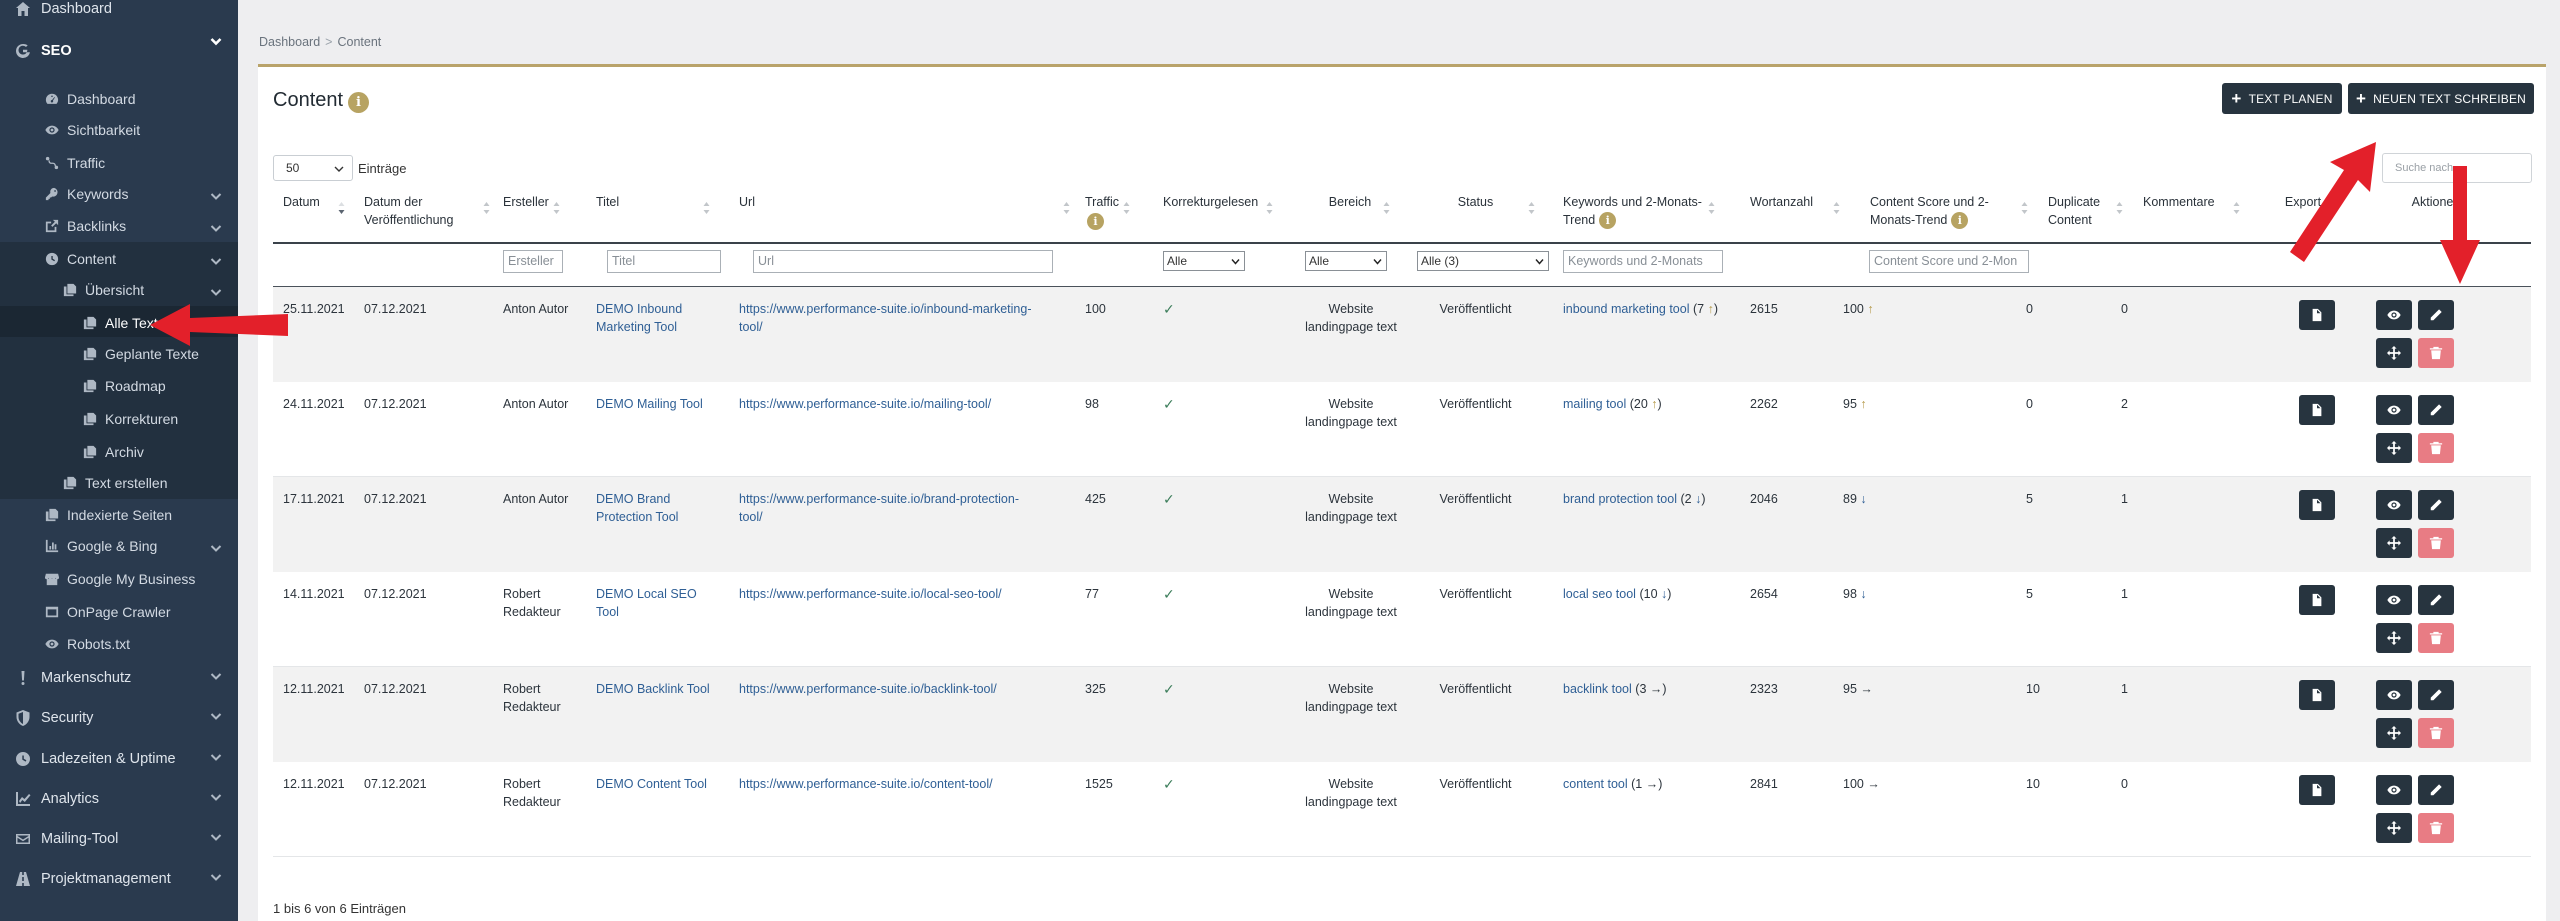  Describe the element at coordinates (119, 514) in the screenshot. I see `sidebar-item-indexierte-seiten: Indexierte Seiten` at that location.